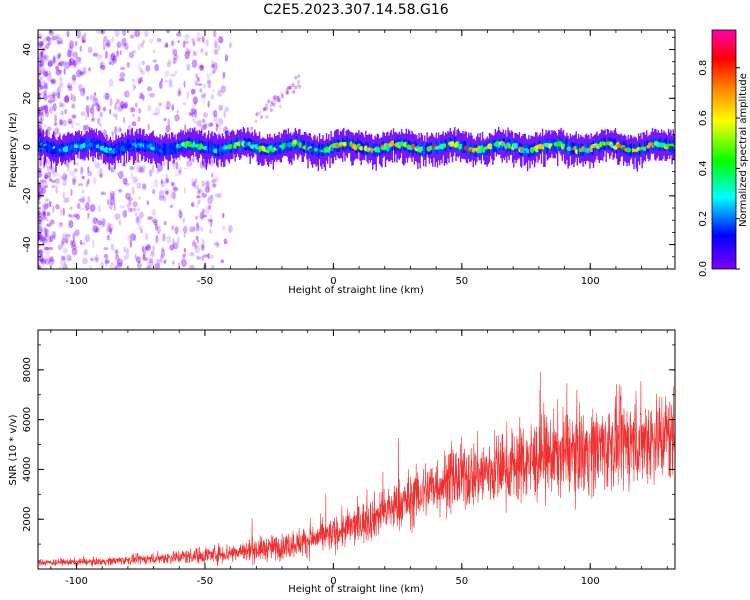 This screenshot has width=750, height=600. I want to click on snr-x-label: Height of straight line (km), so click(356, 589).